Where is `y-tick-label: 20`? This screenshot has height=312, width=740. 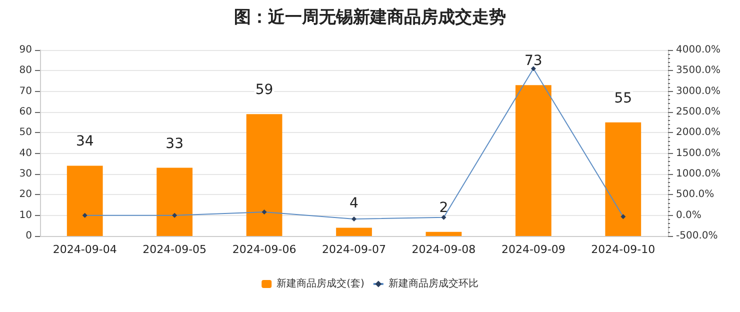
y-tick-label: 20 is located at coordinates (25, 194).